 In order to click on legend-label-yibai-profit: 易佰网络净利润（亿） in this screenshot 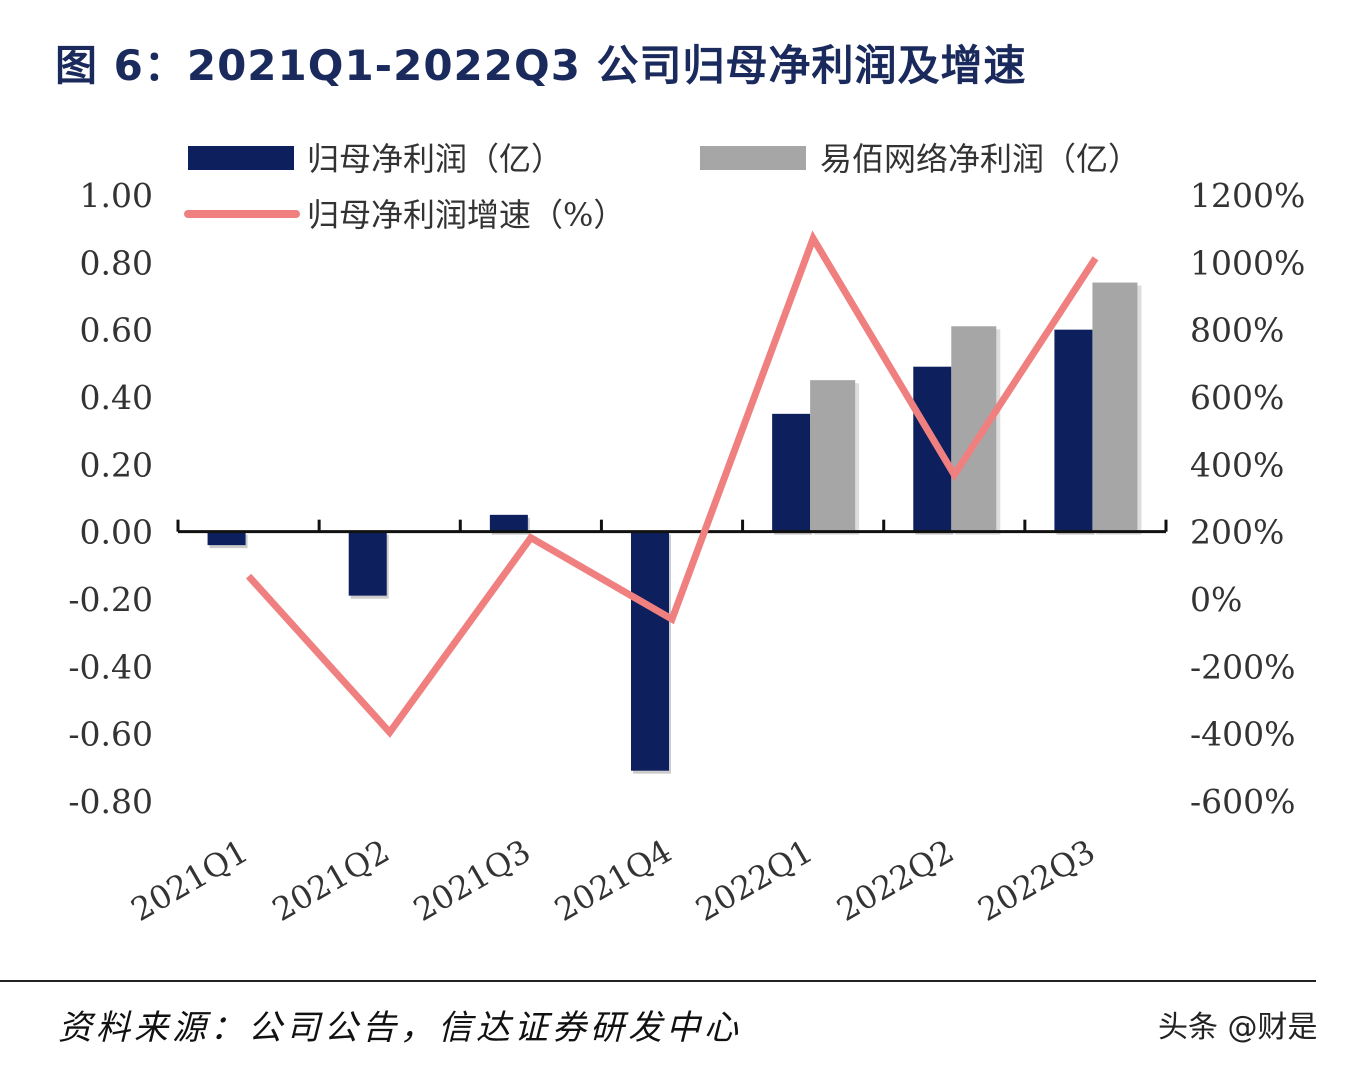, I will do `click(980, 159)`.